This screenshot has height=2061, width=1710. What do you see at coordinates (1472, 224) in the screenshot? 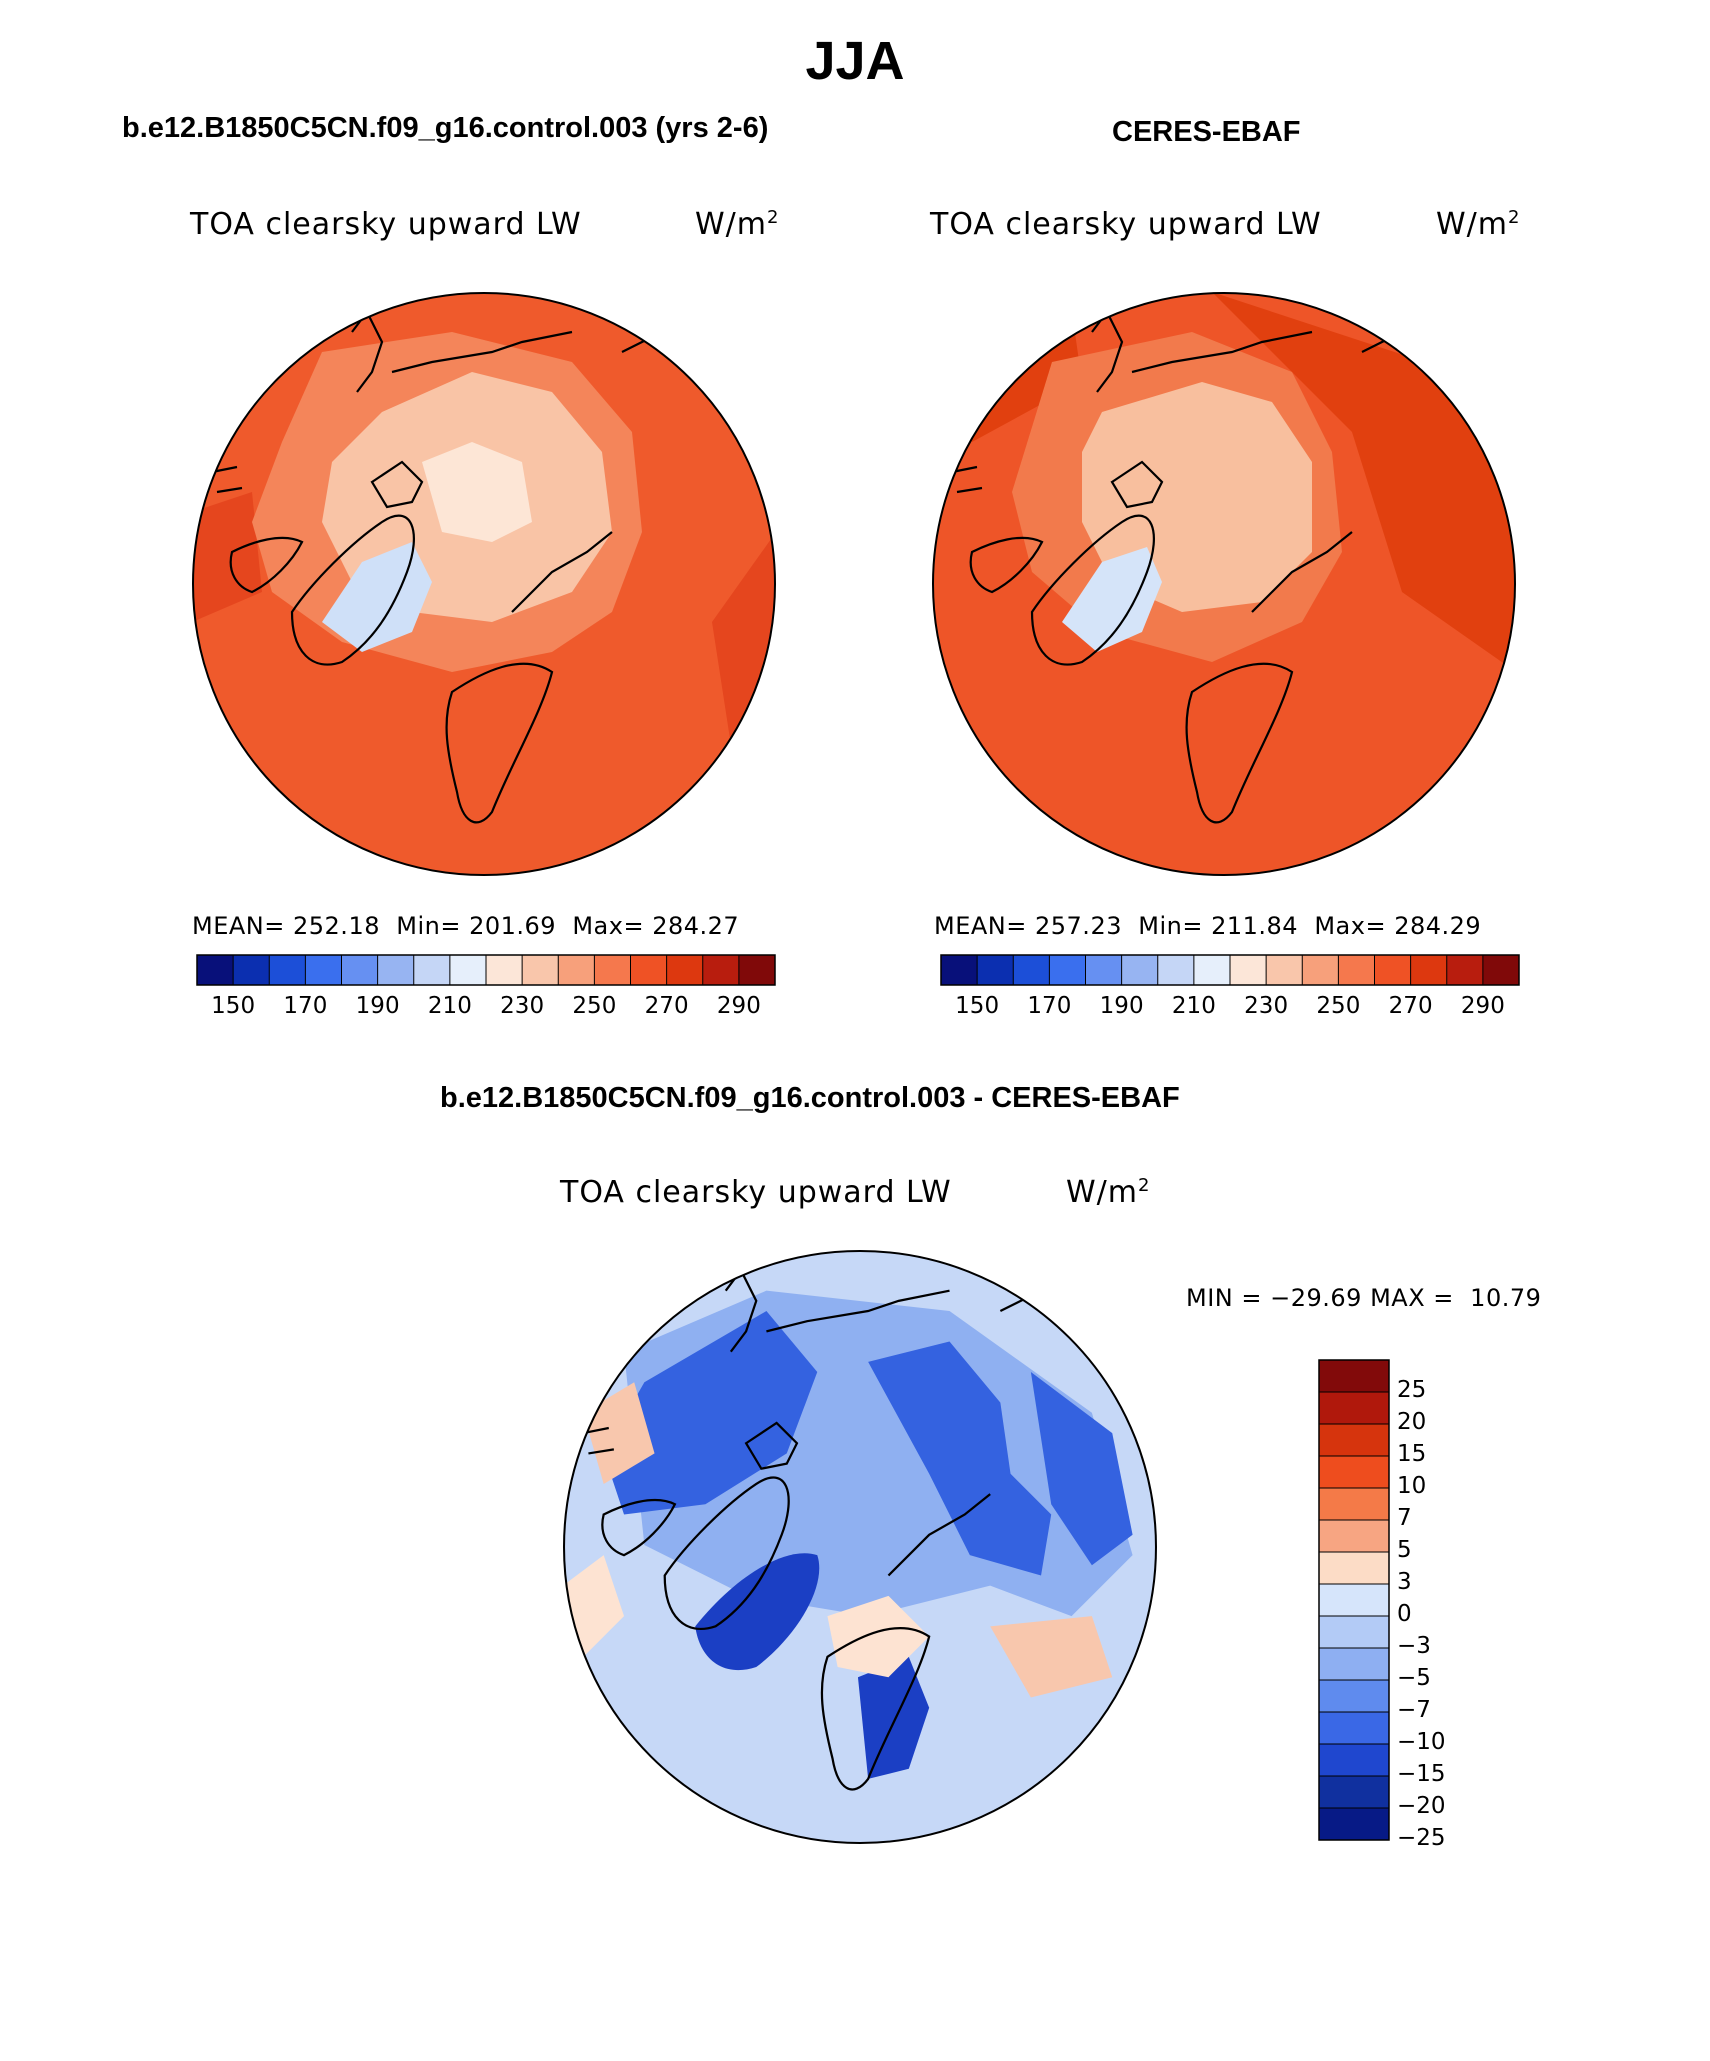
I see `obs-units-base: W/m` at bounding box center [1472, 224].